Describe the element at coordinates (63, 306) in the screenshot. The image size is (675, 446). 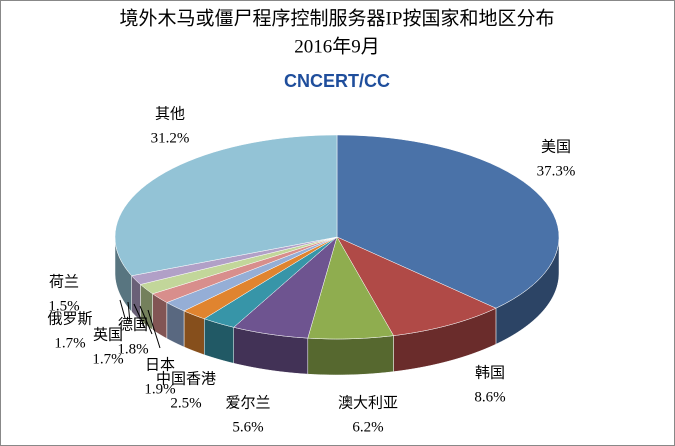
I see `value-label: 1.5%` at that location.